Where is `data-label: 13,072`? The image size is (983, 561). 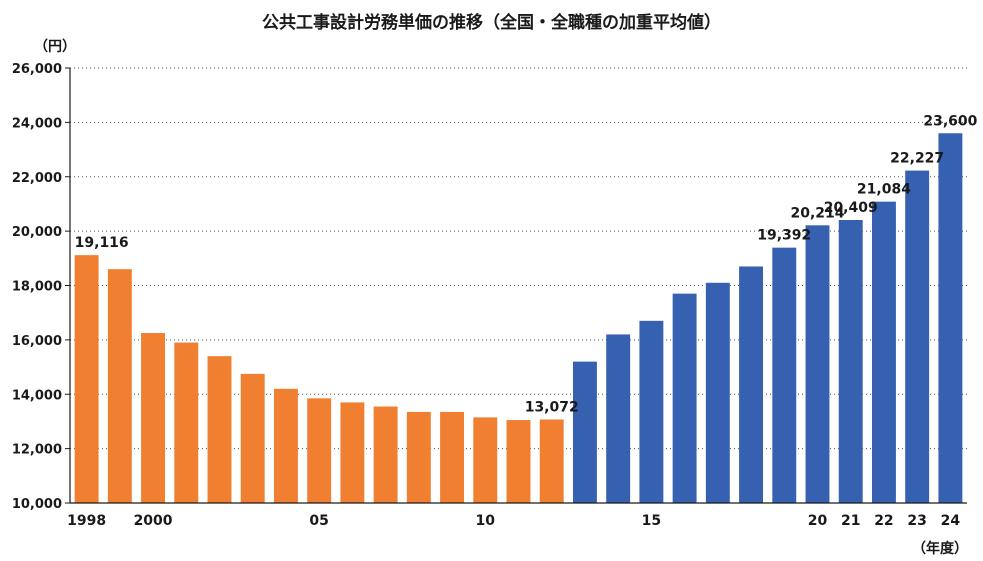 data-label: 13,072 is located at coordinates (552, 407).